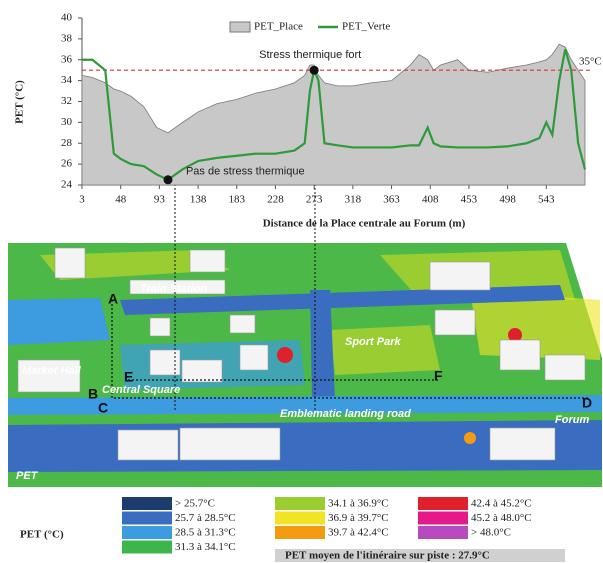  What do you see at coordinates (353, 200) in the screenshot?
I see `x-tick-label: 318` at bounding box center [353, 200].